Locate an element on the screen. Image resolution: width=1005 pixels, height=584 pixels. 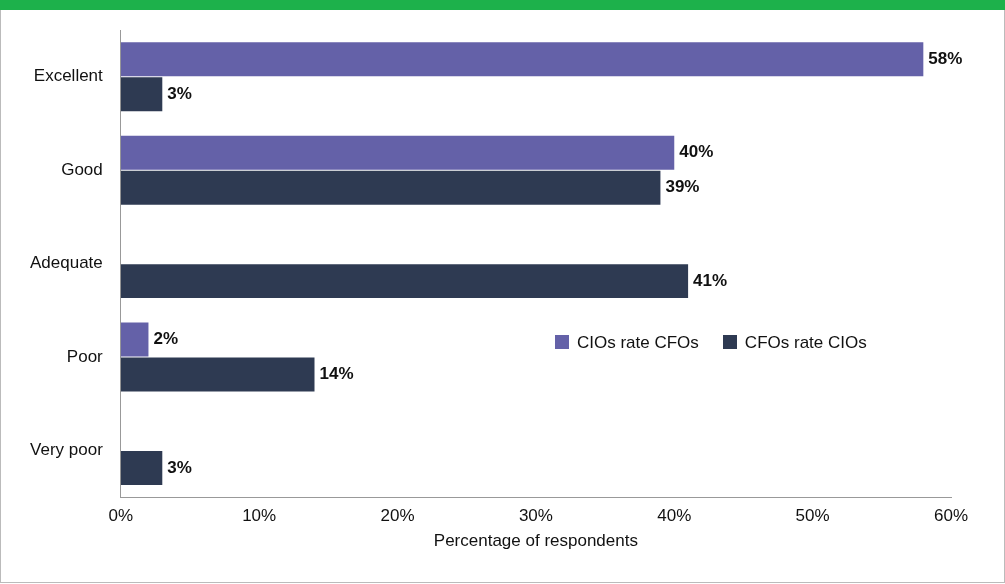
y-tick-label: Very poor is located at coordinates (67, 450).